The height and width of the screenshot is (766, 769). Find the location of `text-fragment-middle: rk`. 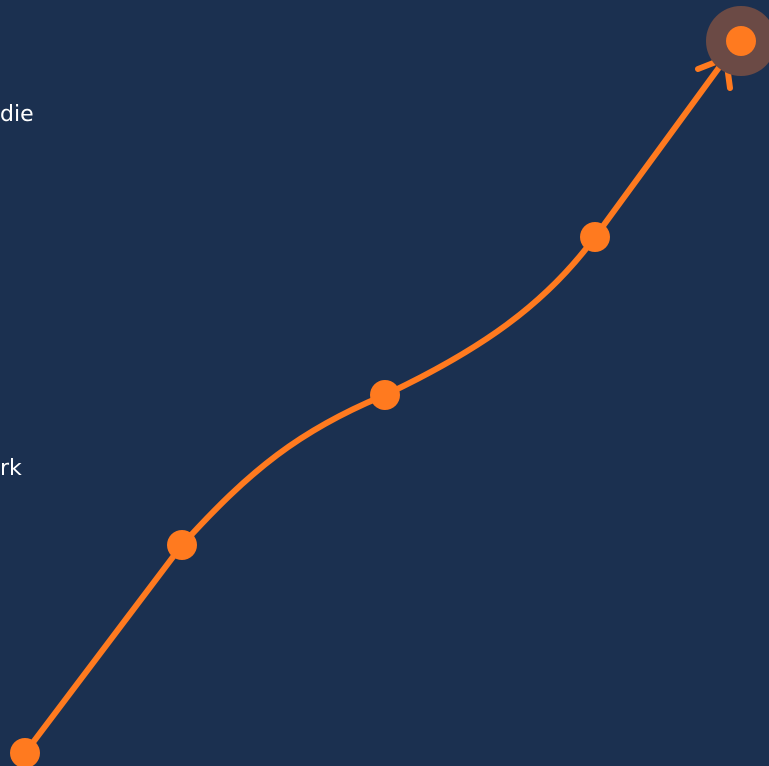

text-fragment-middle: rk is located at coordinates (11, 468).